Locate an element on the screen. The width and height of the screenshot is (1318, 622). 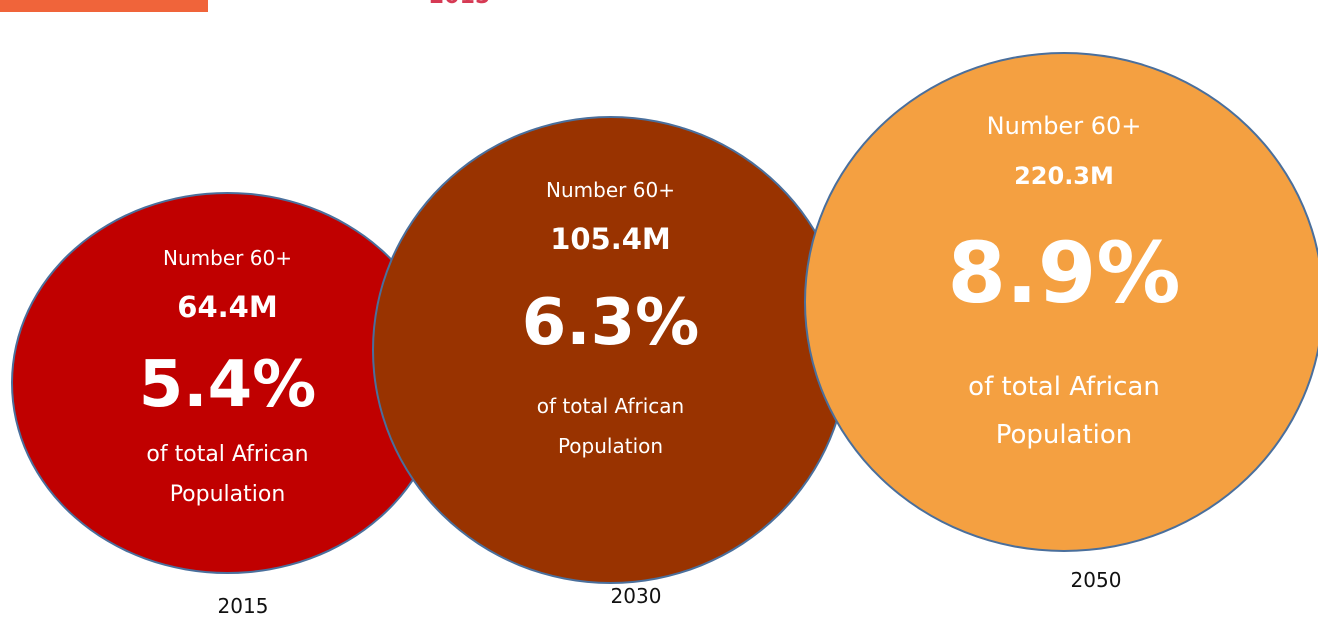
year-label-2030: 2030 is located at coordinates (636, 596).